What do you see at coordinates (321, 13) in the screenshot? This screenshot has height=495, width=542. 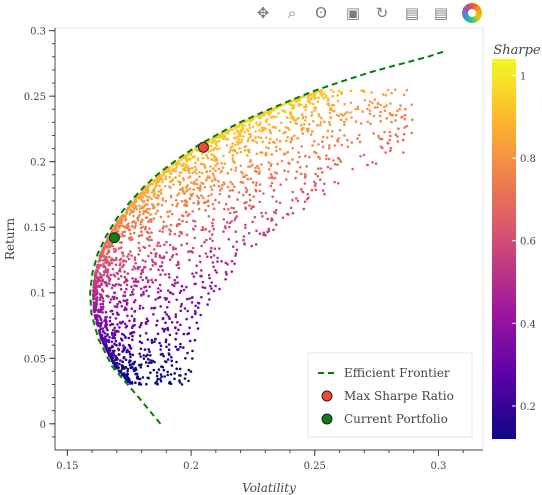 I see `lasso-tool-icon: ʘ` at bounding box center [321, 13].